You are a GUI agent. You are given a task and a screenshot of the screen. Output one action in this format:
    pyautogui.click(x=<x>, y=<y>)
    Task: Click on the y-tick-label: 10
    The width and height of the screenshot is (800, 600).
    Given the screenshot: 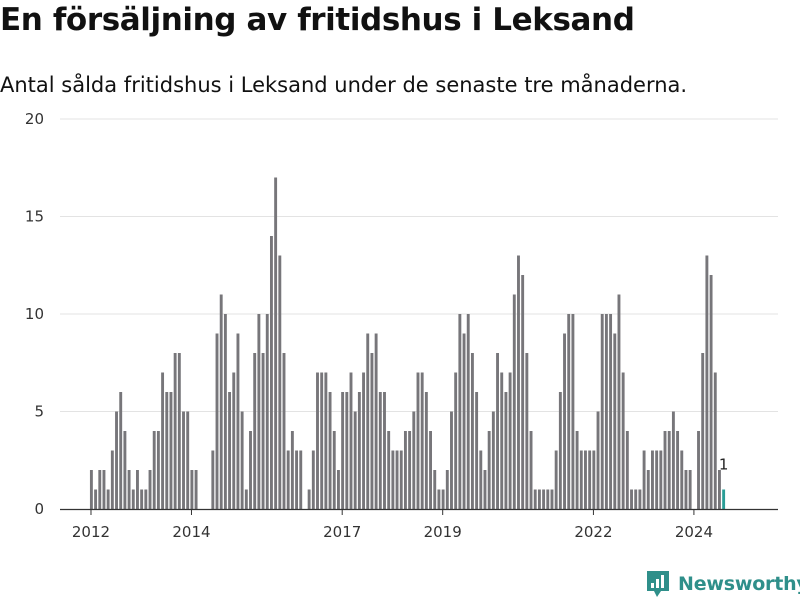 What is the action you would take?
    pyautogui.click(x=34, y=314)
    